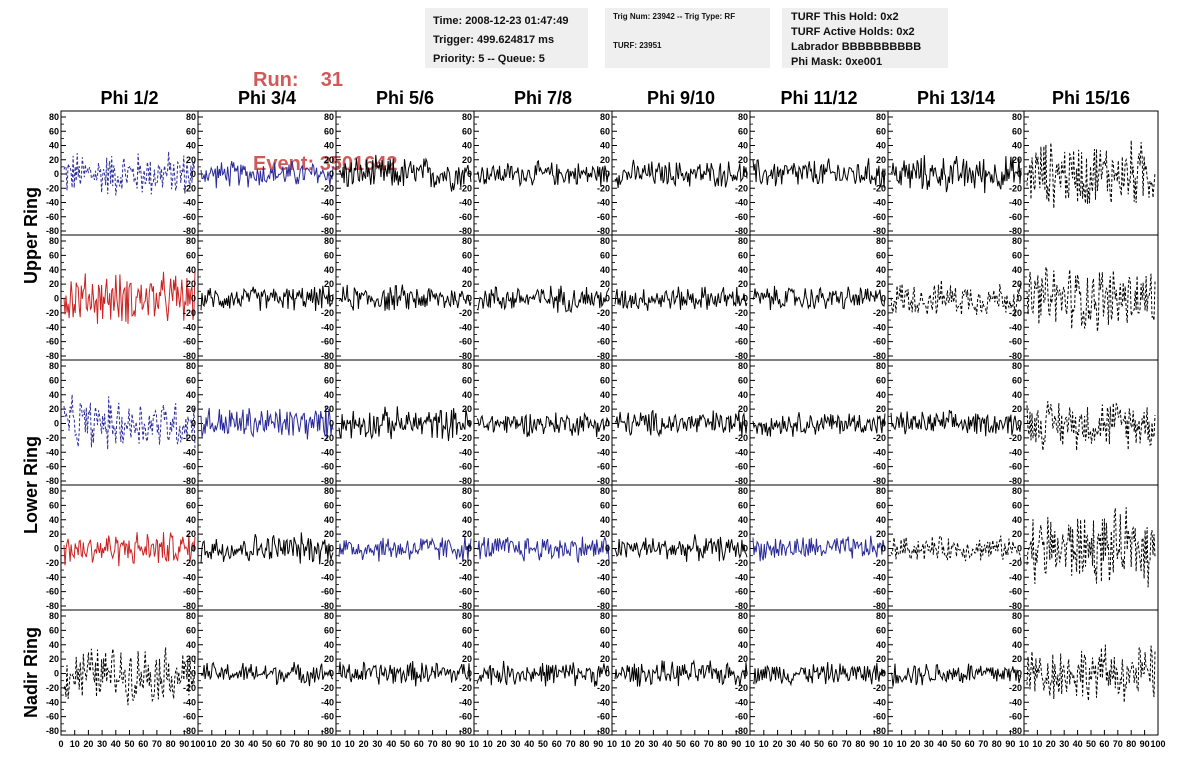  I want to click on column-header: Phi 7/8, so click(543, 98).